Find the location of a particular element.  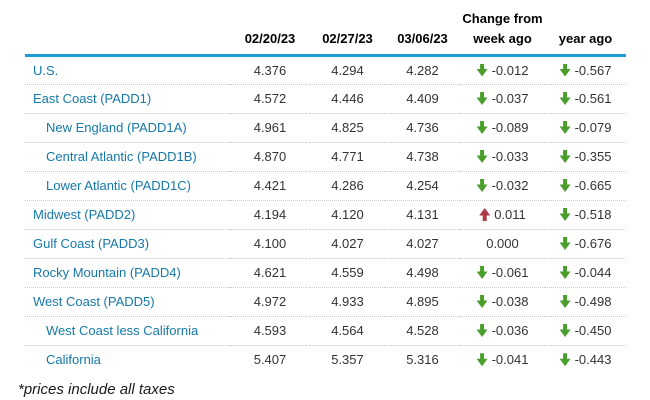

price-value: 4.933 is located at coordinates (347, 301).